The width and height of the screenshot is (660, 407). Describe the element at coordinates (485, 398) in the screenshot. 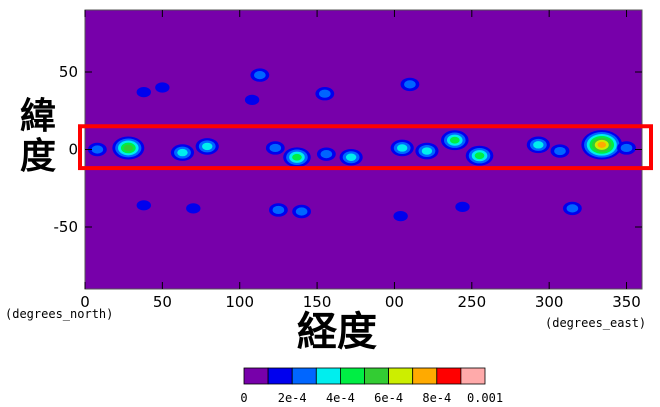

I see `colorbar-label: 0.001` at that location.